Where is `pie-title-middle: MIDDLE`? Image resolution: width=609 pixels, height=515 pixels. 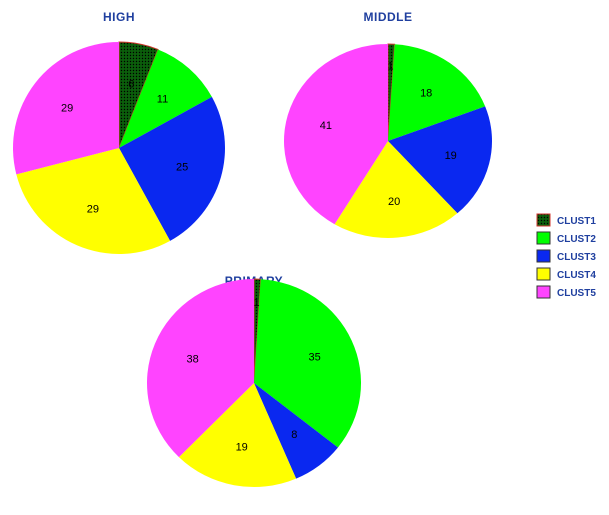
pie-title-middle: MIDDLE is located at coordinates (388, 17).